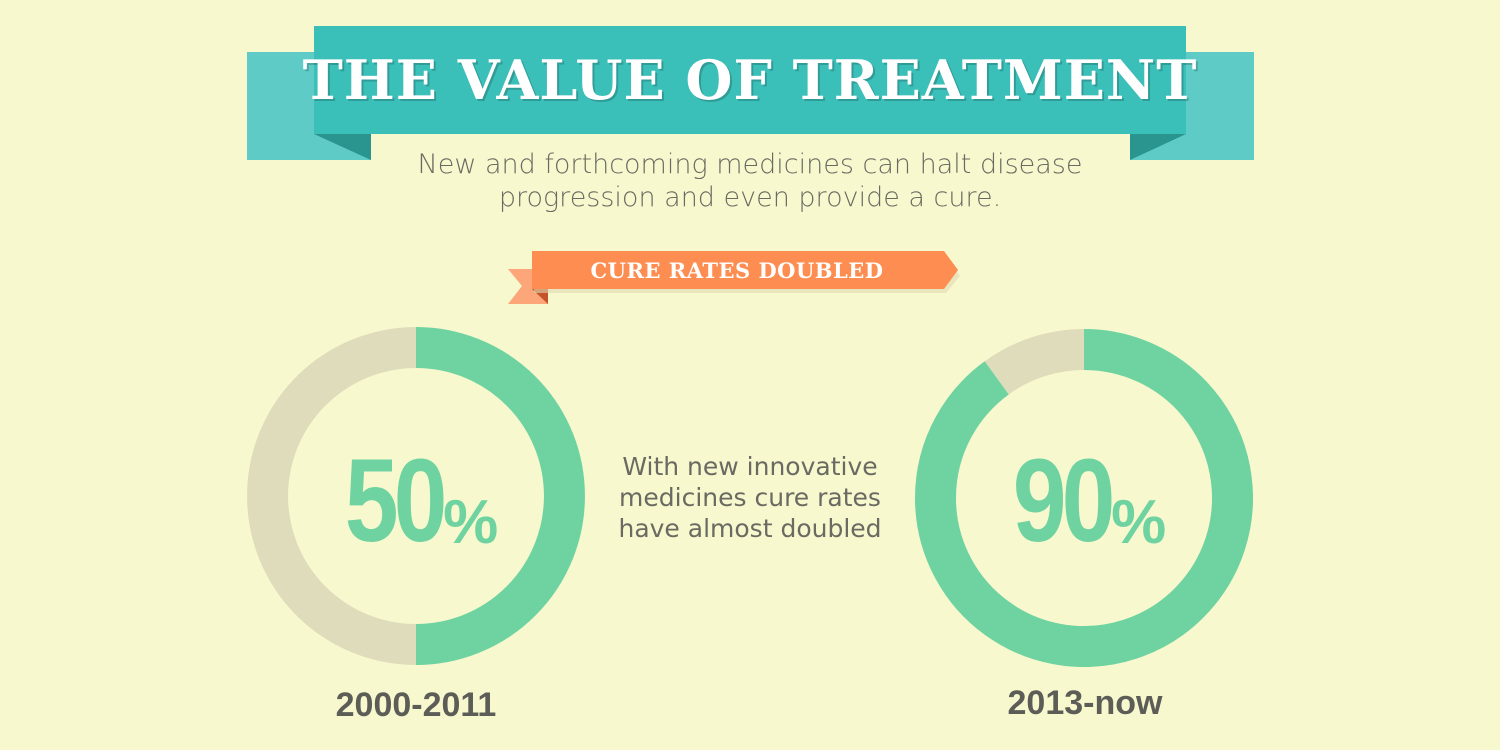  I want to click on explanation-line-1: With new innovative, so click(750, 466).